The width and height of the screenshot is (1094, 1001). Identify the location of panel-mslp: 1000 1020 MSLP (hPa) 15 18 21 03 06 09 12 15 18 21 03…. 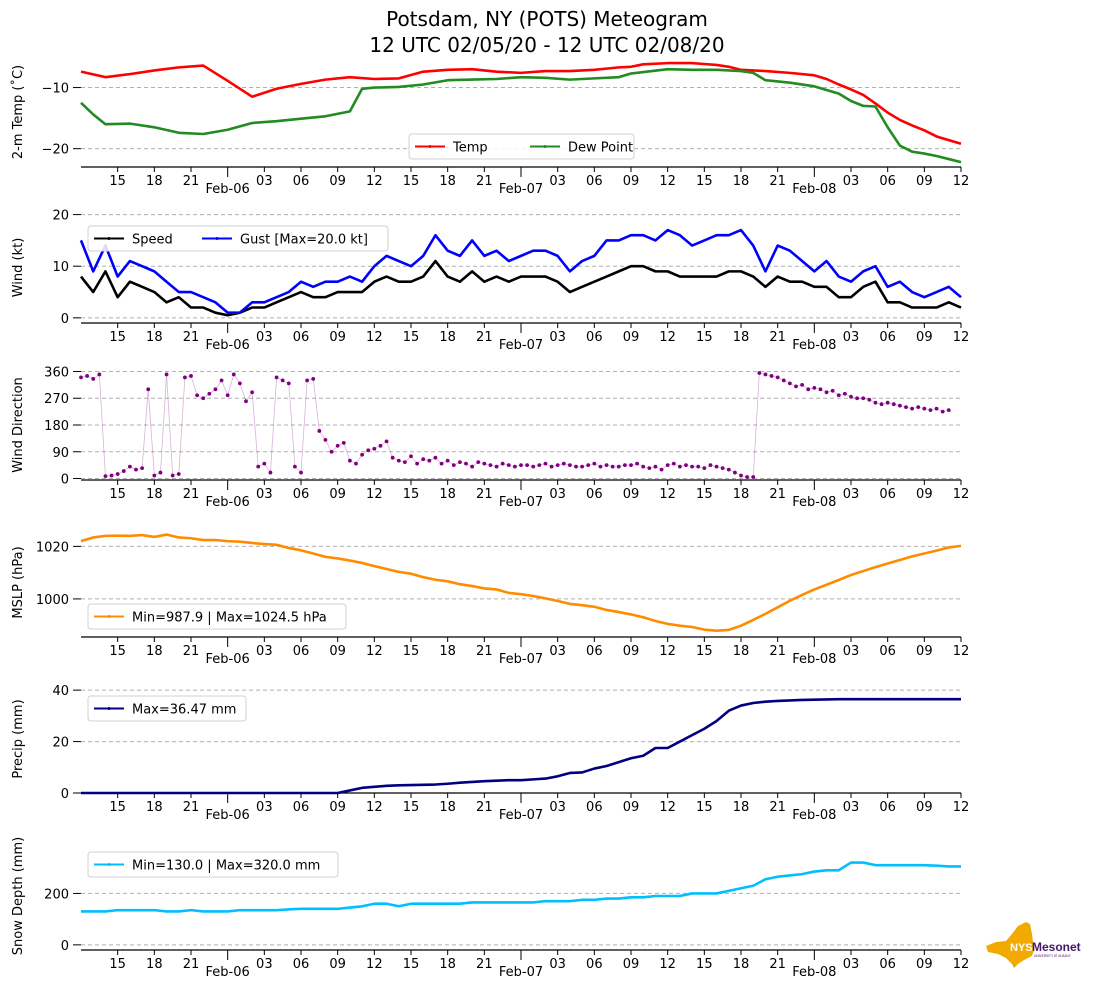
(490, 600).